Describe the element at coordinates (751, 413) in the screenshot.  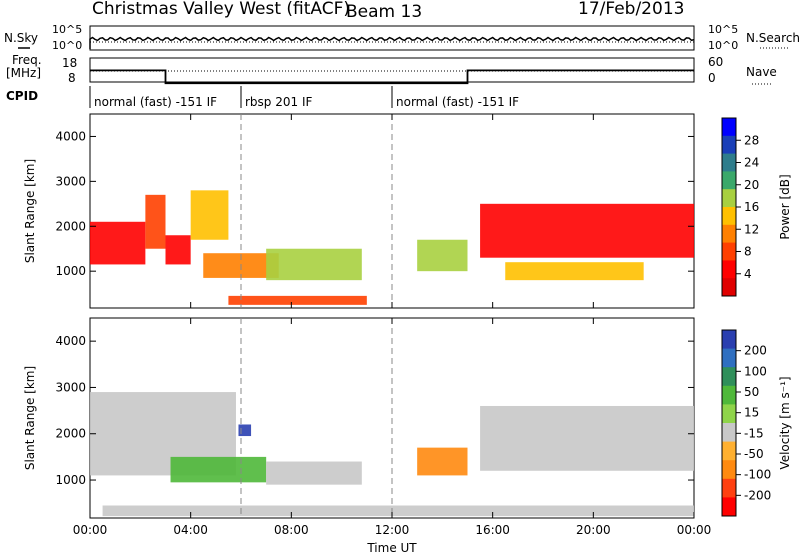
I see `colorbar-tick-label: 15` at that location.